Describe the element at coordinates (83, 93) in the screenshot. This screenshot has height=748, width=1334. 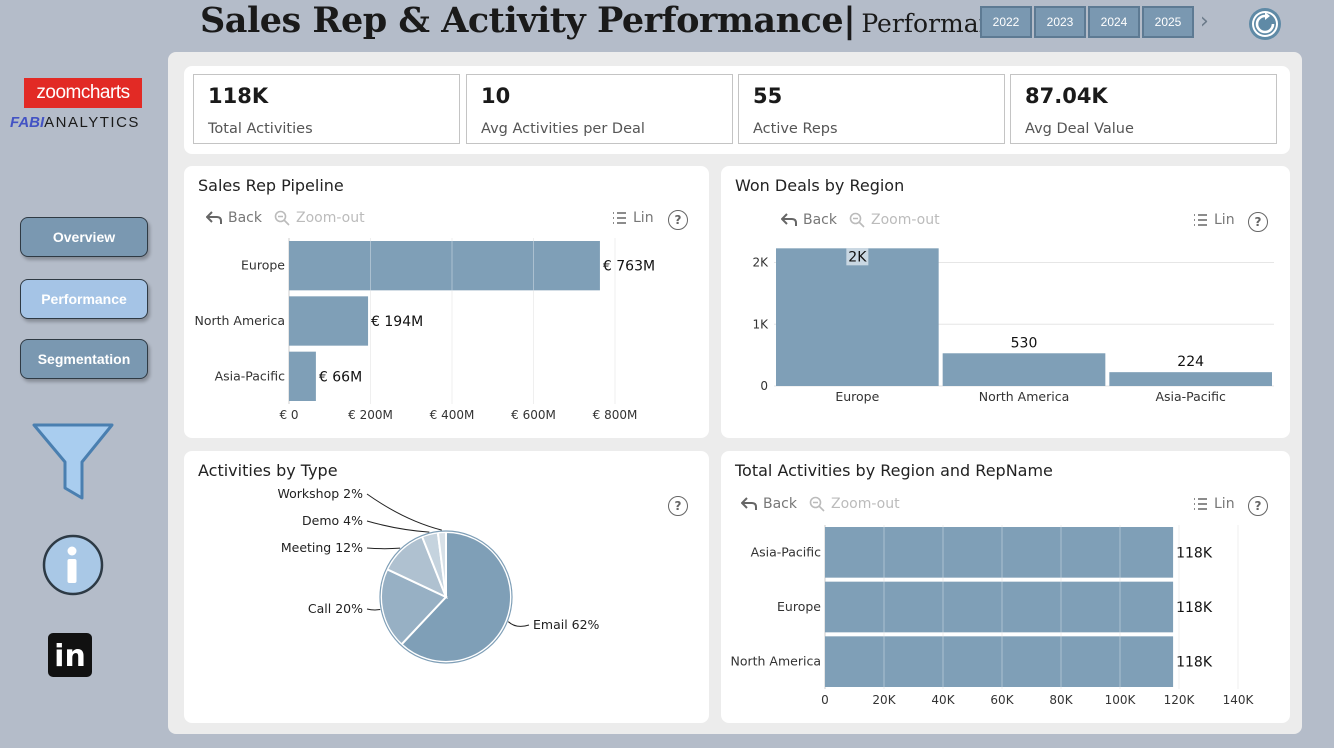
I see `zoomcharts-logo: zoomcharts` at that location.